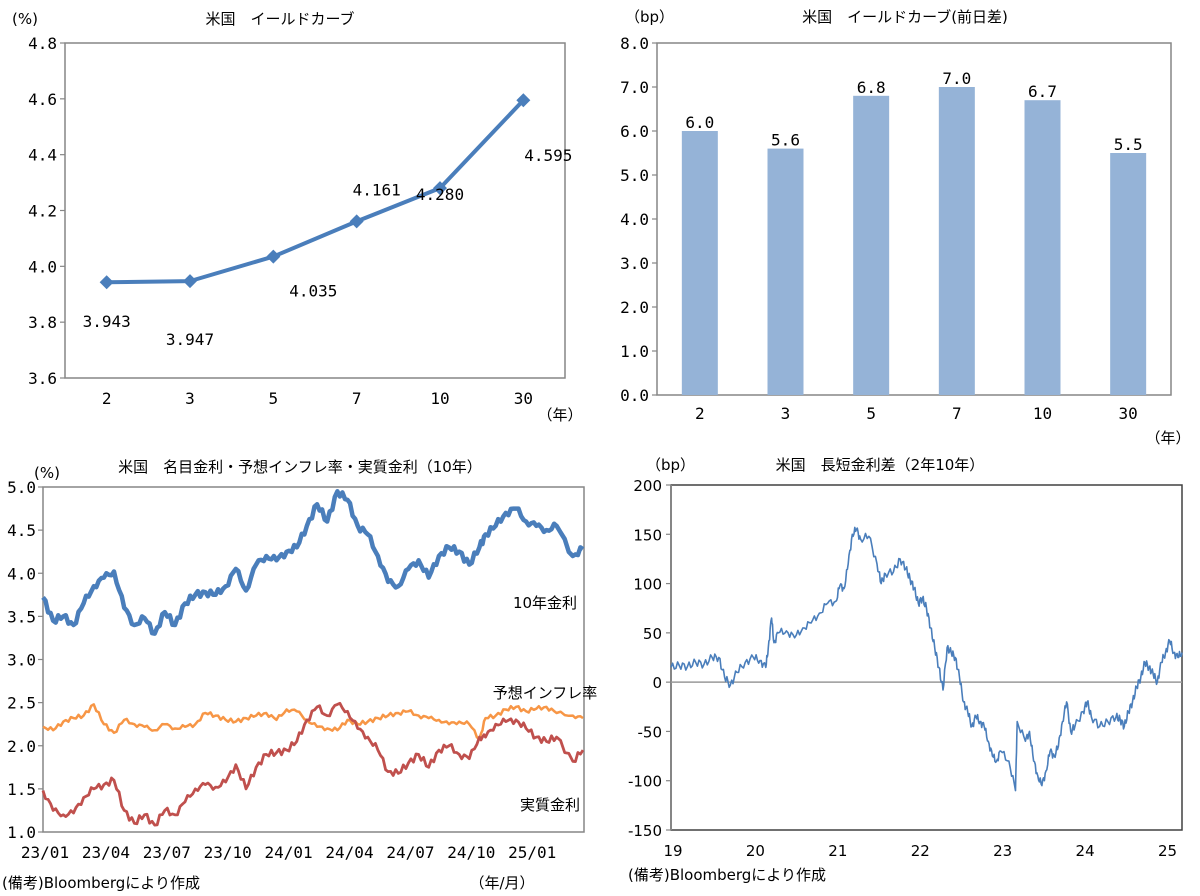 The height and width of the screenshot is (896, 1200). Describe the element at coordinates (45, 852) in the screenshot. I see `x-tick-label: 23/01` at that location.